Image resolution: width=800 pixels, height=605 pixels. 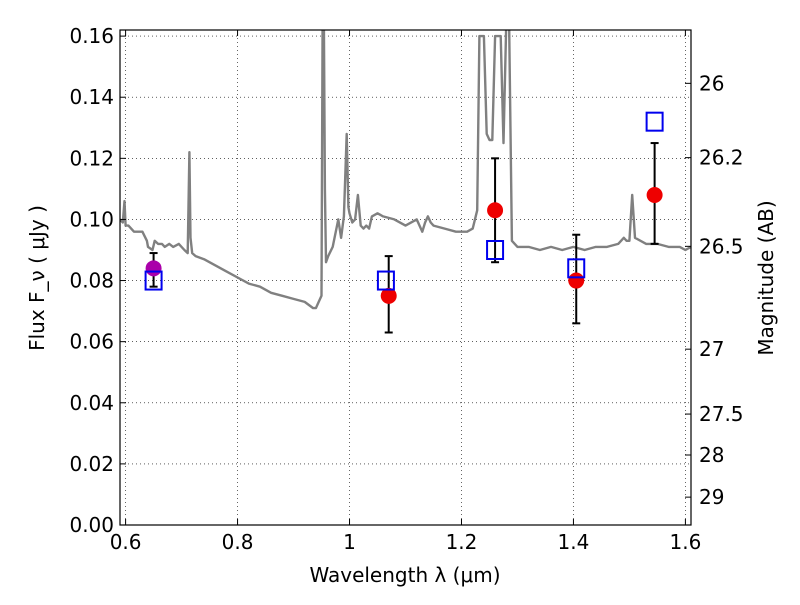 What do you see at coordinates (91, 97) in the screenshot?
I see `y-tick-label: 0.14` at bounding box center [91, 97].